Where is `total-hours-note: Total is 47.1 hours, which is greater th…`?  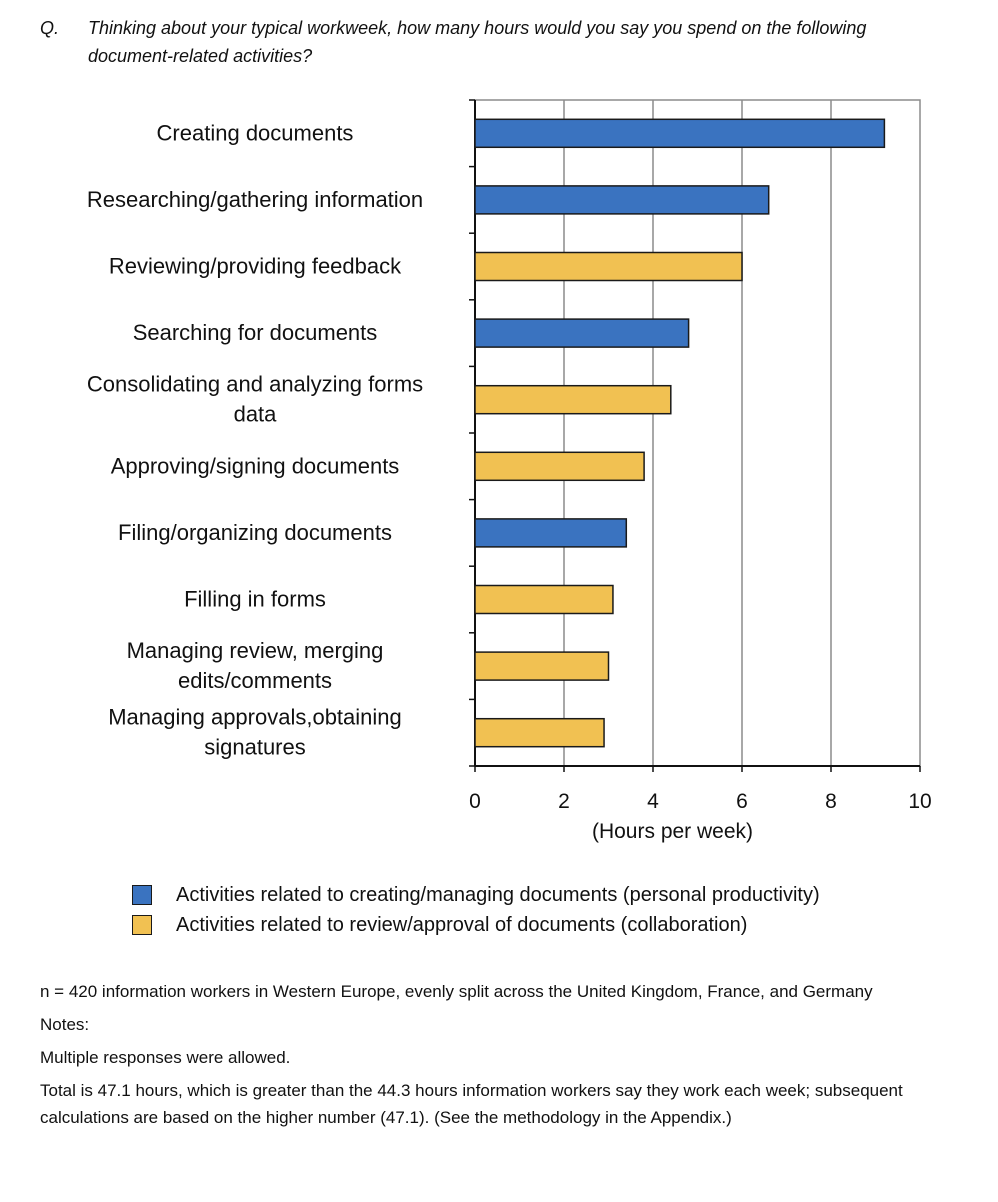 total-hours-note: Total is 47.1 hours, which is greater th… is located at coordinates (471, 1104).